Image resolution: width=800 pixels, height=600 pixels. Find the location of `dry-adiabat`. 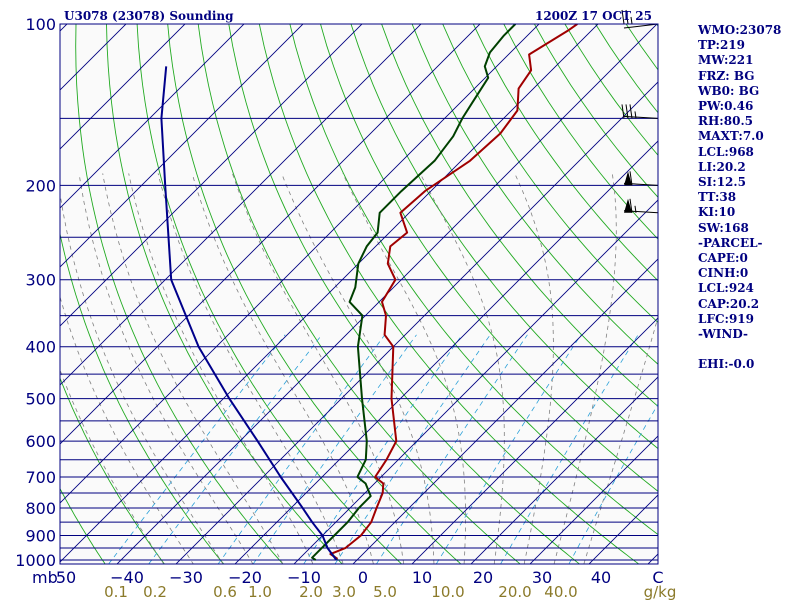

dry-adiabat is located at coordinates (112, 470).